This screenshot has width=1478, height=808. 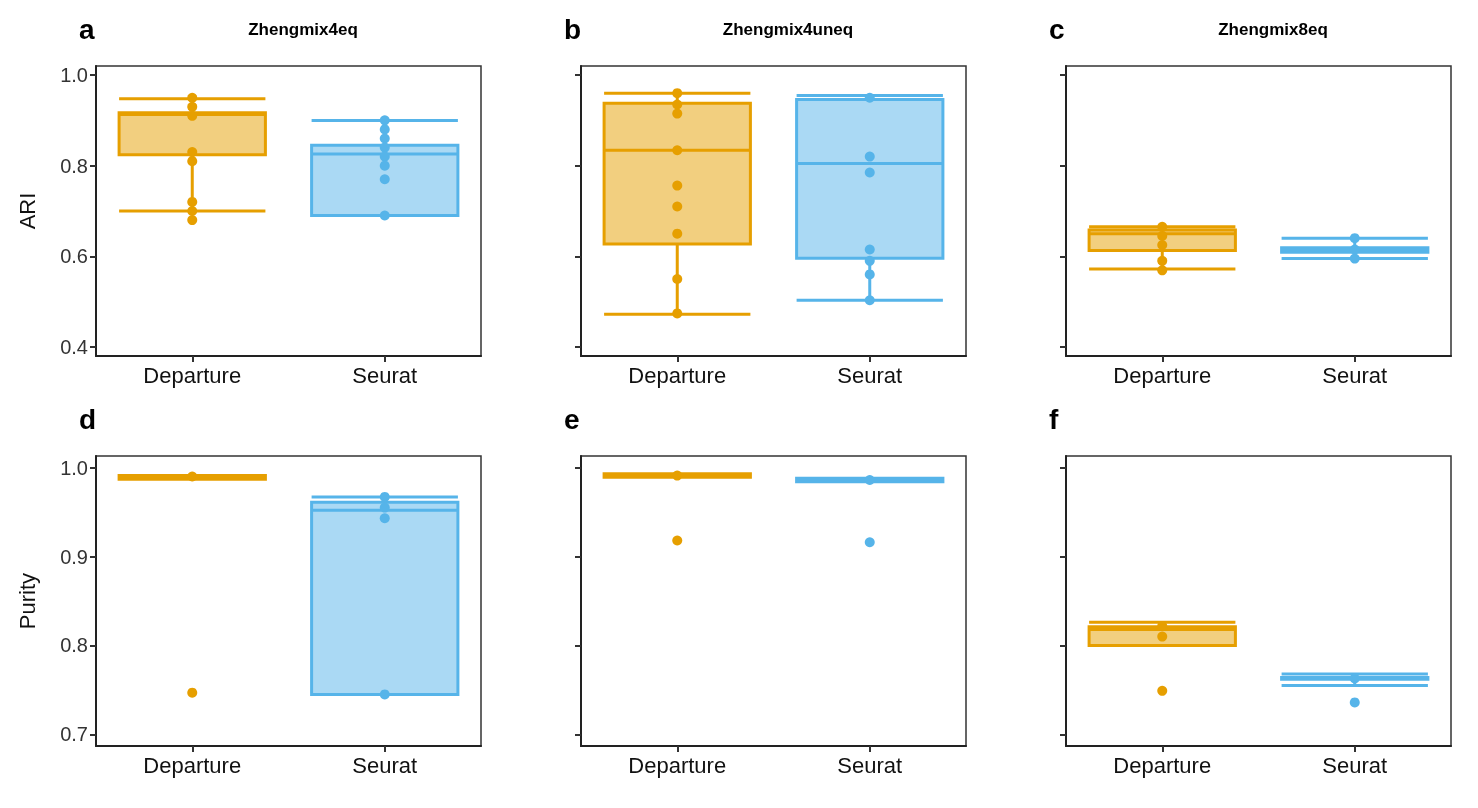 What do you see at coordinates (27, 601) in the screenshot?
I see `y-axis-title: Purity` at bounding box center [27, 601].